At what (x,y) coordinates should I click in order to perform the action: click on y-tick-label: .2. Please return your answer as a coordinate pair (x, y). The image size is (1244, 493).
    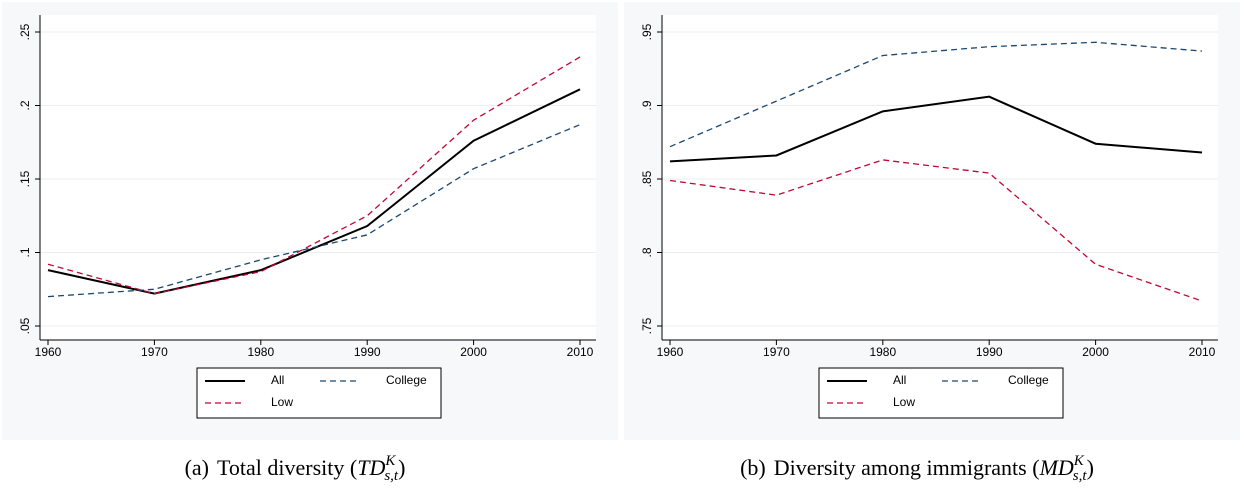
    Looking at the image, I should click on (25, 105).